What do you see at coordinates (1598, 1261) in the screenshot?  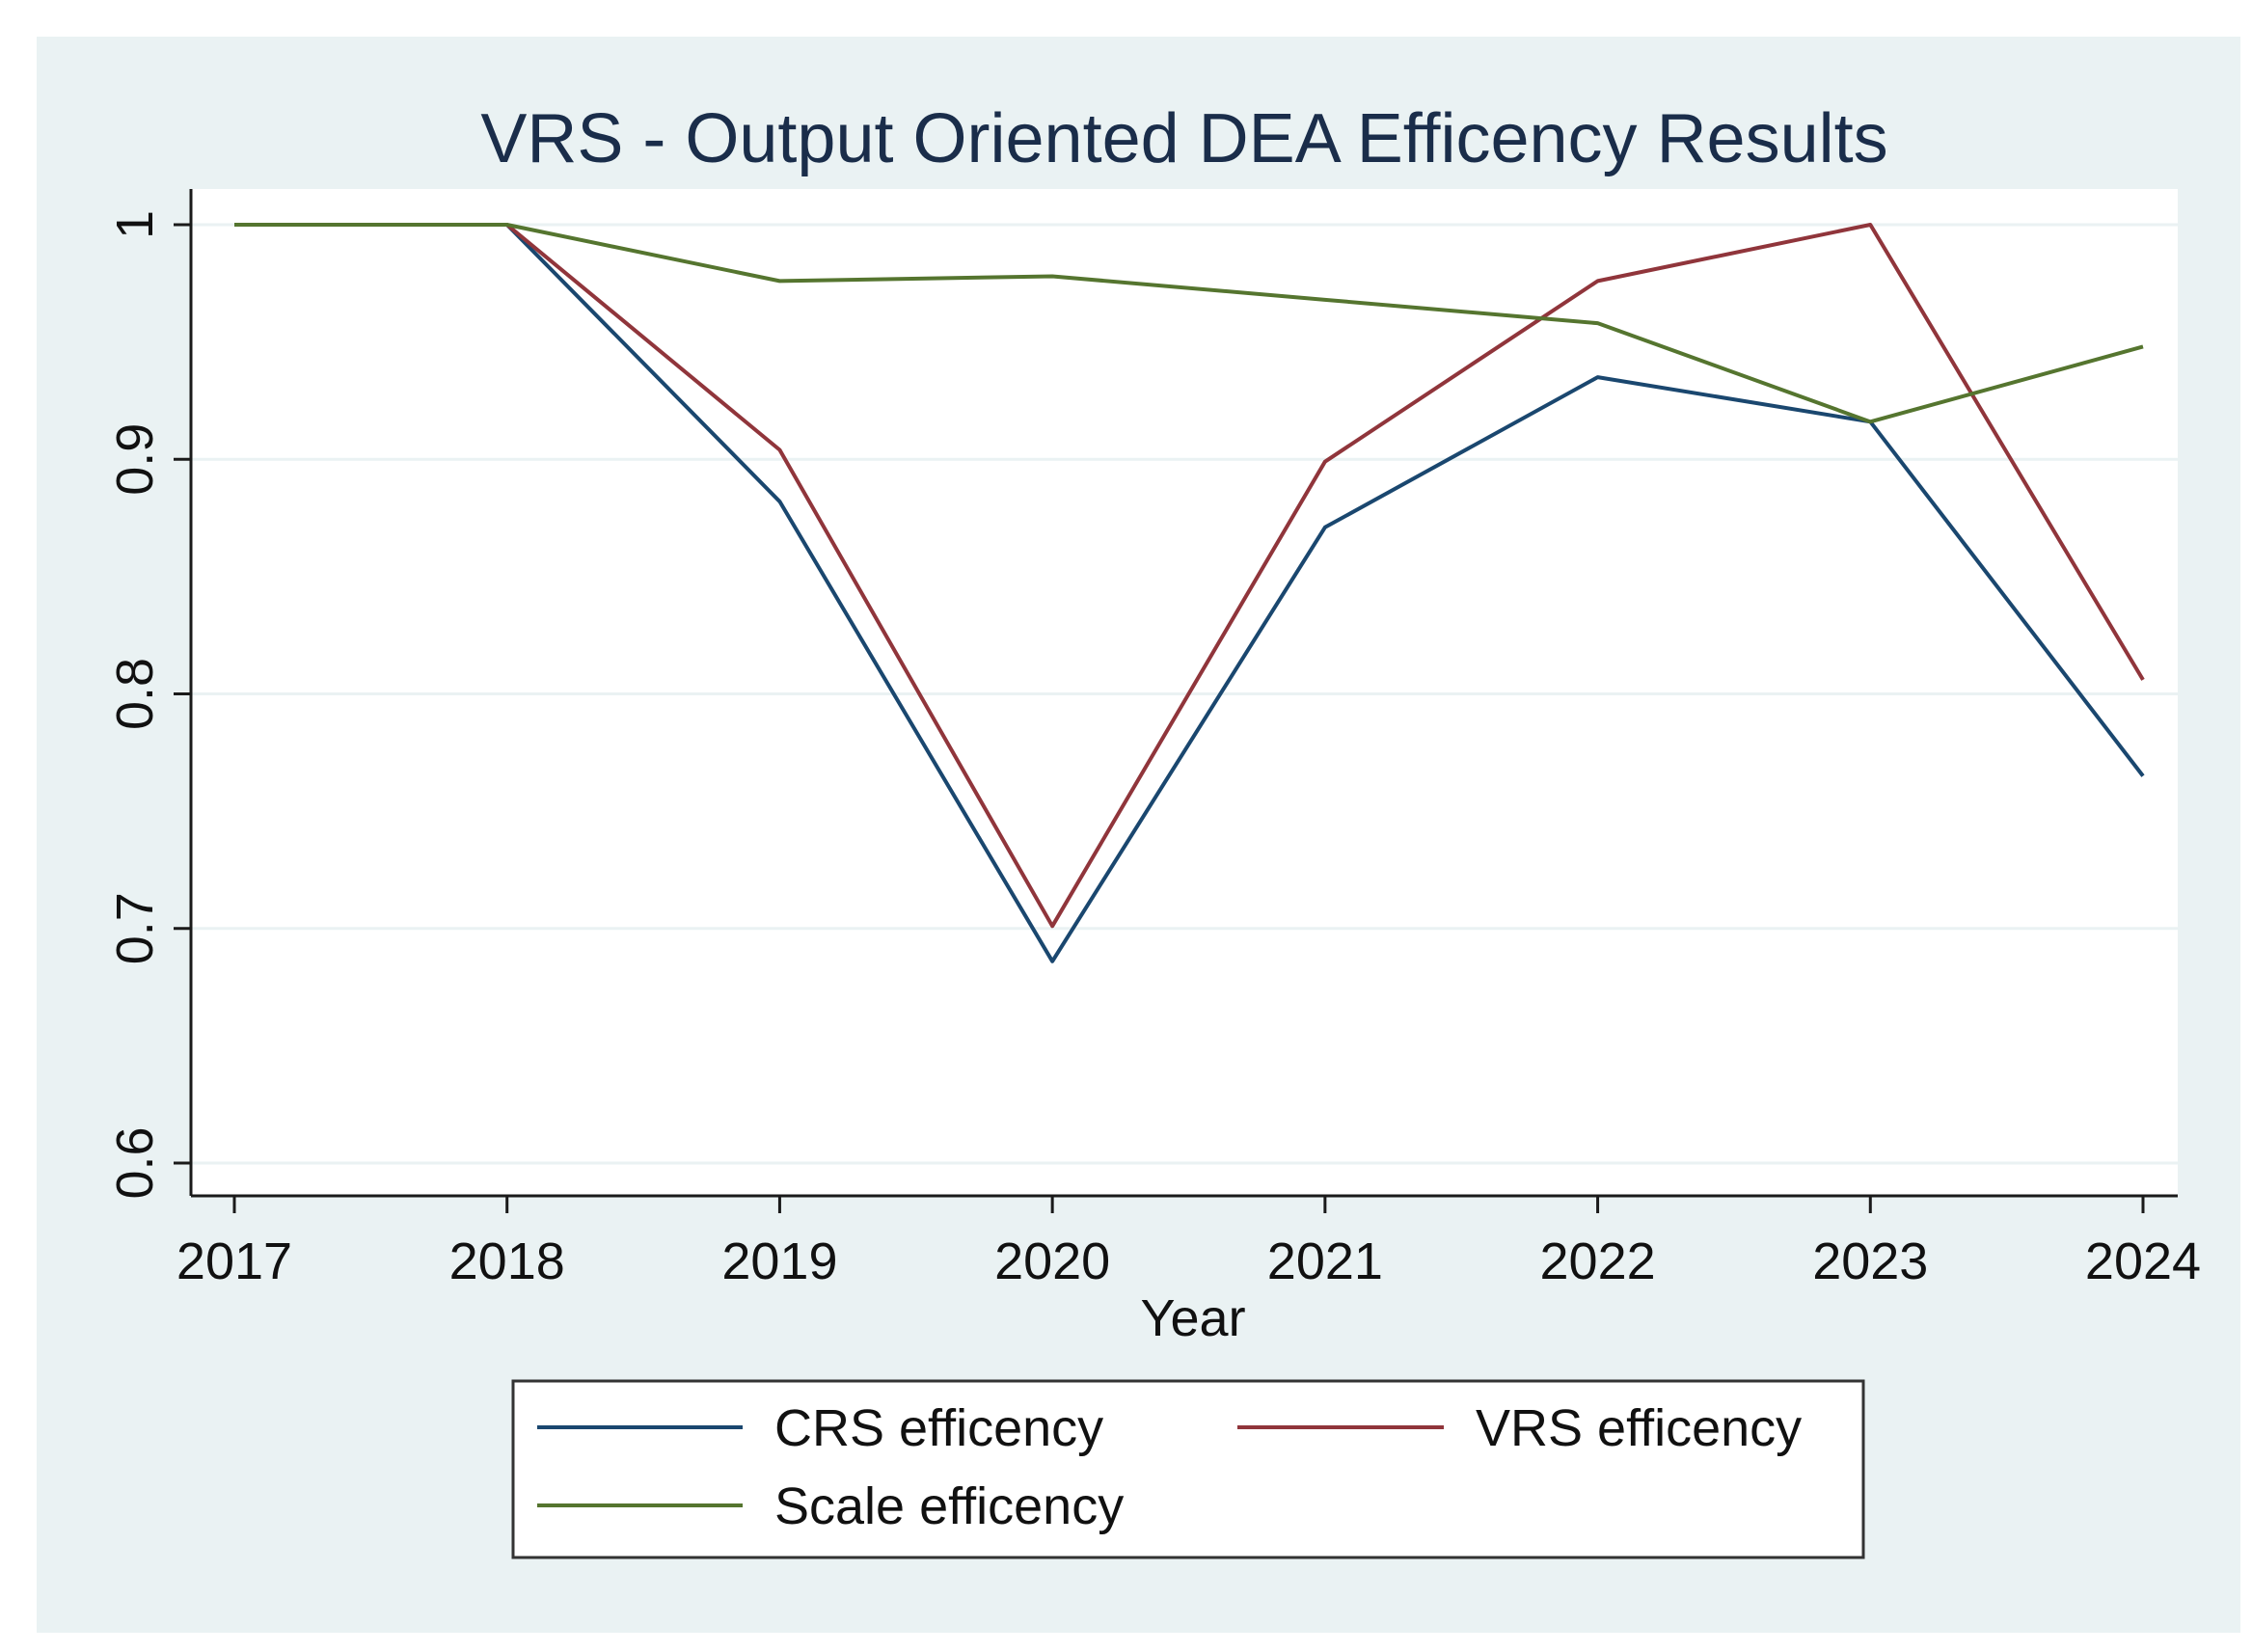 I see `x-tick-label: 2022` at bounding box center [1598, 1261].